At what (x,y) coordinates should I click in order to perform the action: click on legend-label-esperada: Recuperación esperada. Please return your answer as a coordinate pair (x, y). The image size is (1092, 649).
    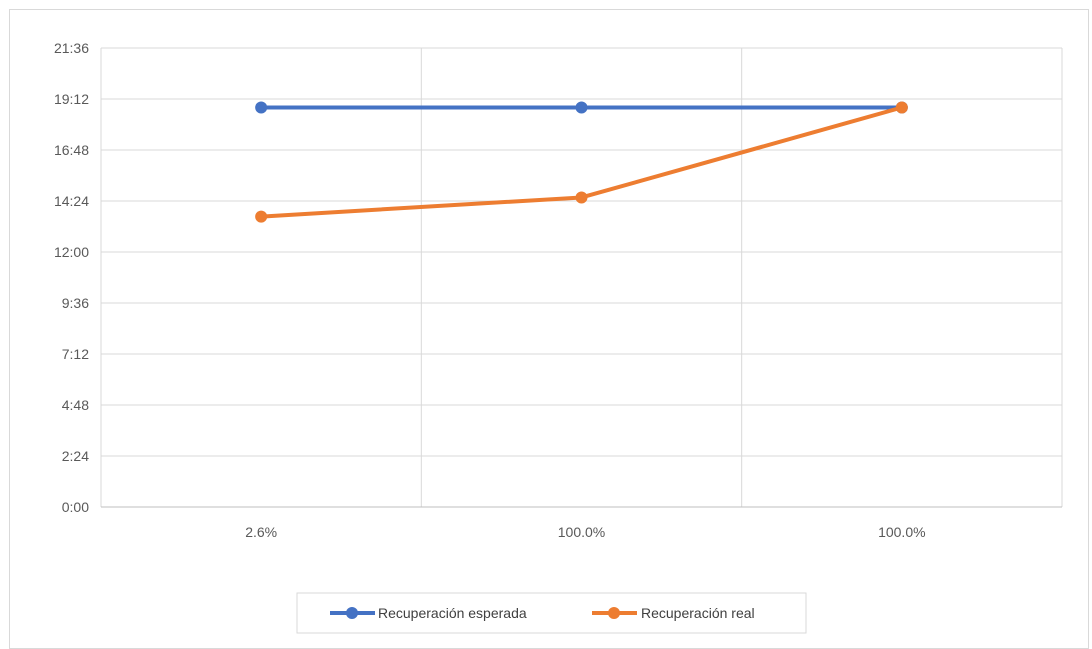
    Looking at the image, I should click on (452, 613).